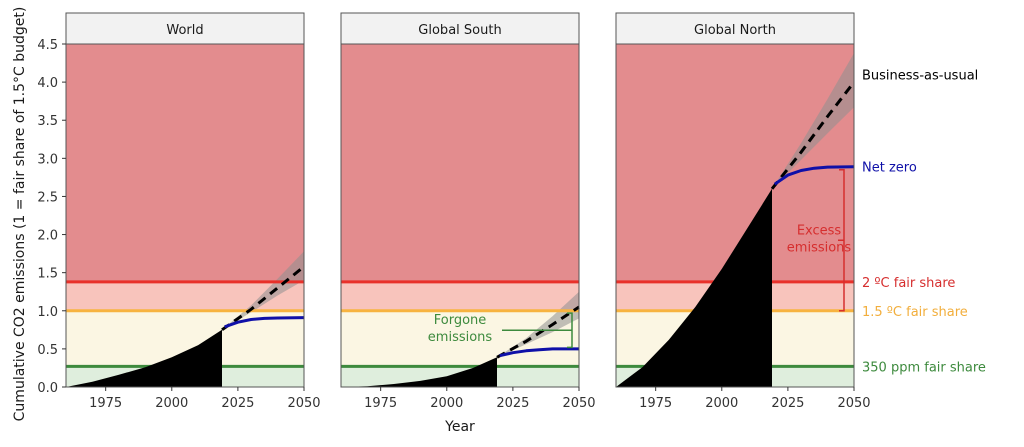  I want to click on forgone-bracket, so click(537, 330).